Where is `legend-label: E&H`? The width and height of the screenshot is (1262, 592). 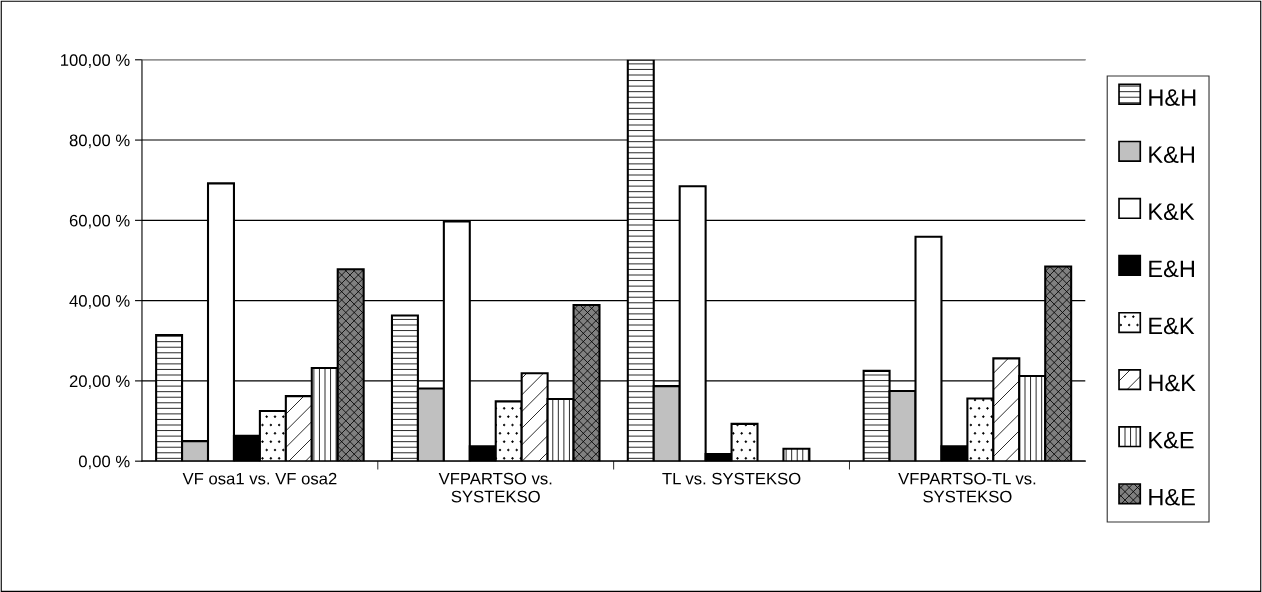
legend-label: E&H is located at coordinates (1171, 269).